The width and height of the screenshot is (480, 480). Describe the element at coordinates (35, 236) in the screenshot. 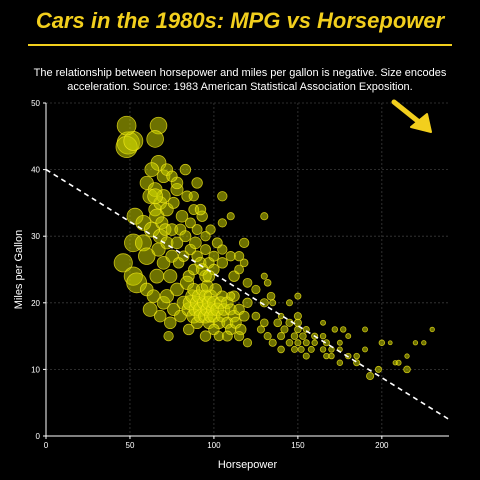

I see `y-tick-label: 30` at that location.